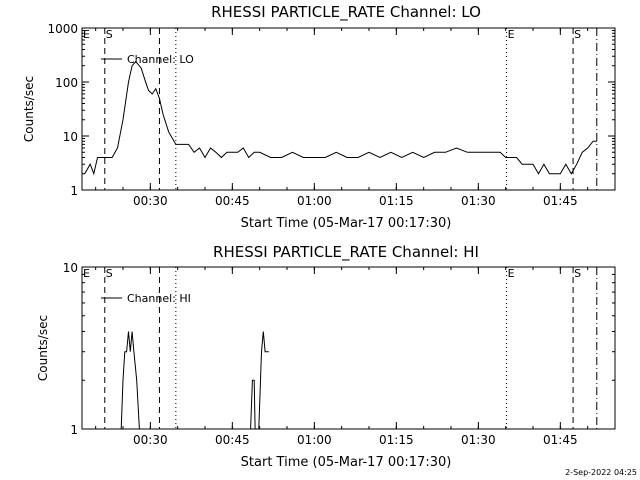  Describe the element at coordinates (62, 29) in the screenshot. I see `y-tick-label: 1000` at that location.